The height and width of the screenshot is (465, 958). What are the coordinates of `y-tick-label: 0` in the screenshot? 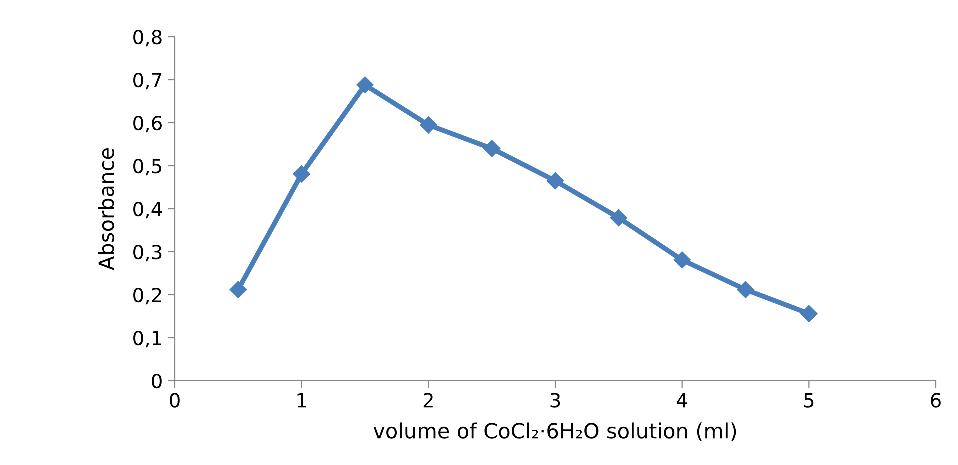 It's located at (157, 381).